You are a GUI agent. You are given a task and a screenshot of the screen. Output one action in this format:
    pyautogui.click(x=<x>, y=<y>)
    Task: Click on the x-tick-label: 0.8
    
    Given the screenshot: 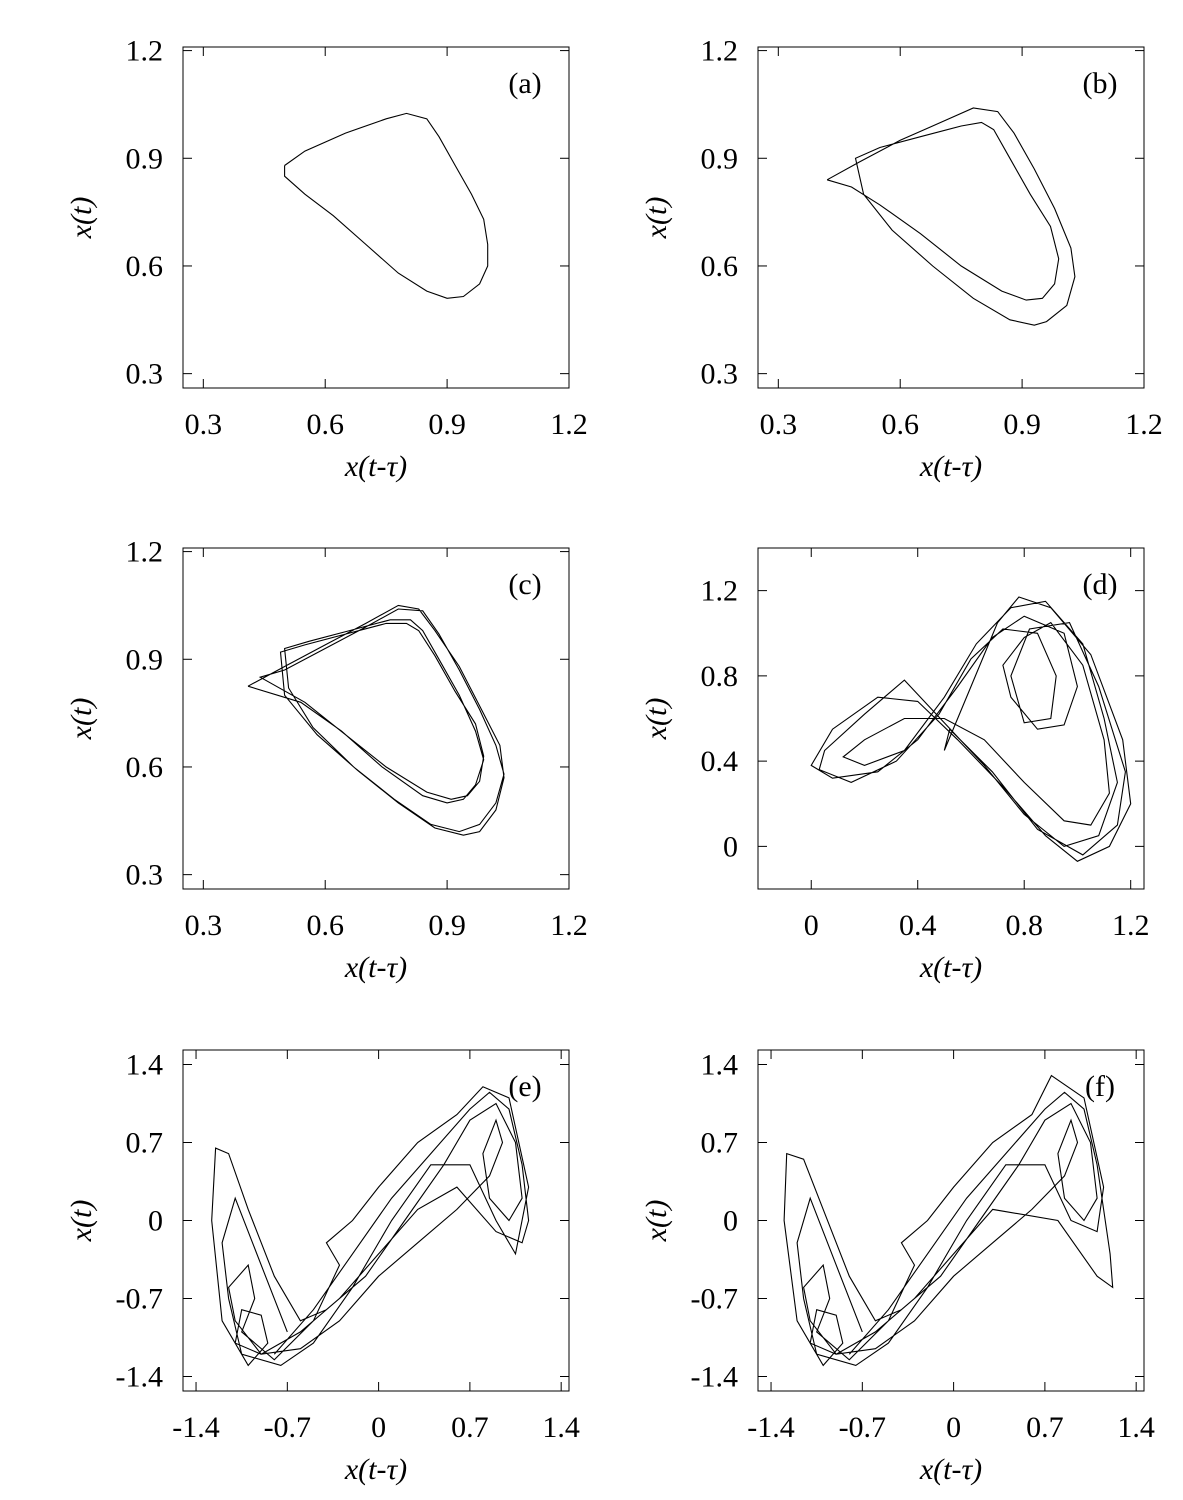 What is the action you would take?
    pyautogui.click(x=1024, y=925)
    